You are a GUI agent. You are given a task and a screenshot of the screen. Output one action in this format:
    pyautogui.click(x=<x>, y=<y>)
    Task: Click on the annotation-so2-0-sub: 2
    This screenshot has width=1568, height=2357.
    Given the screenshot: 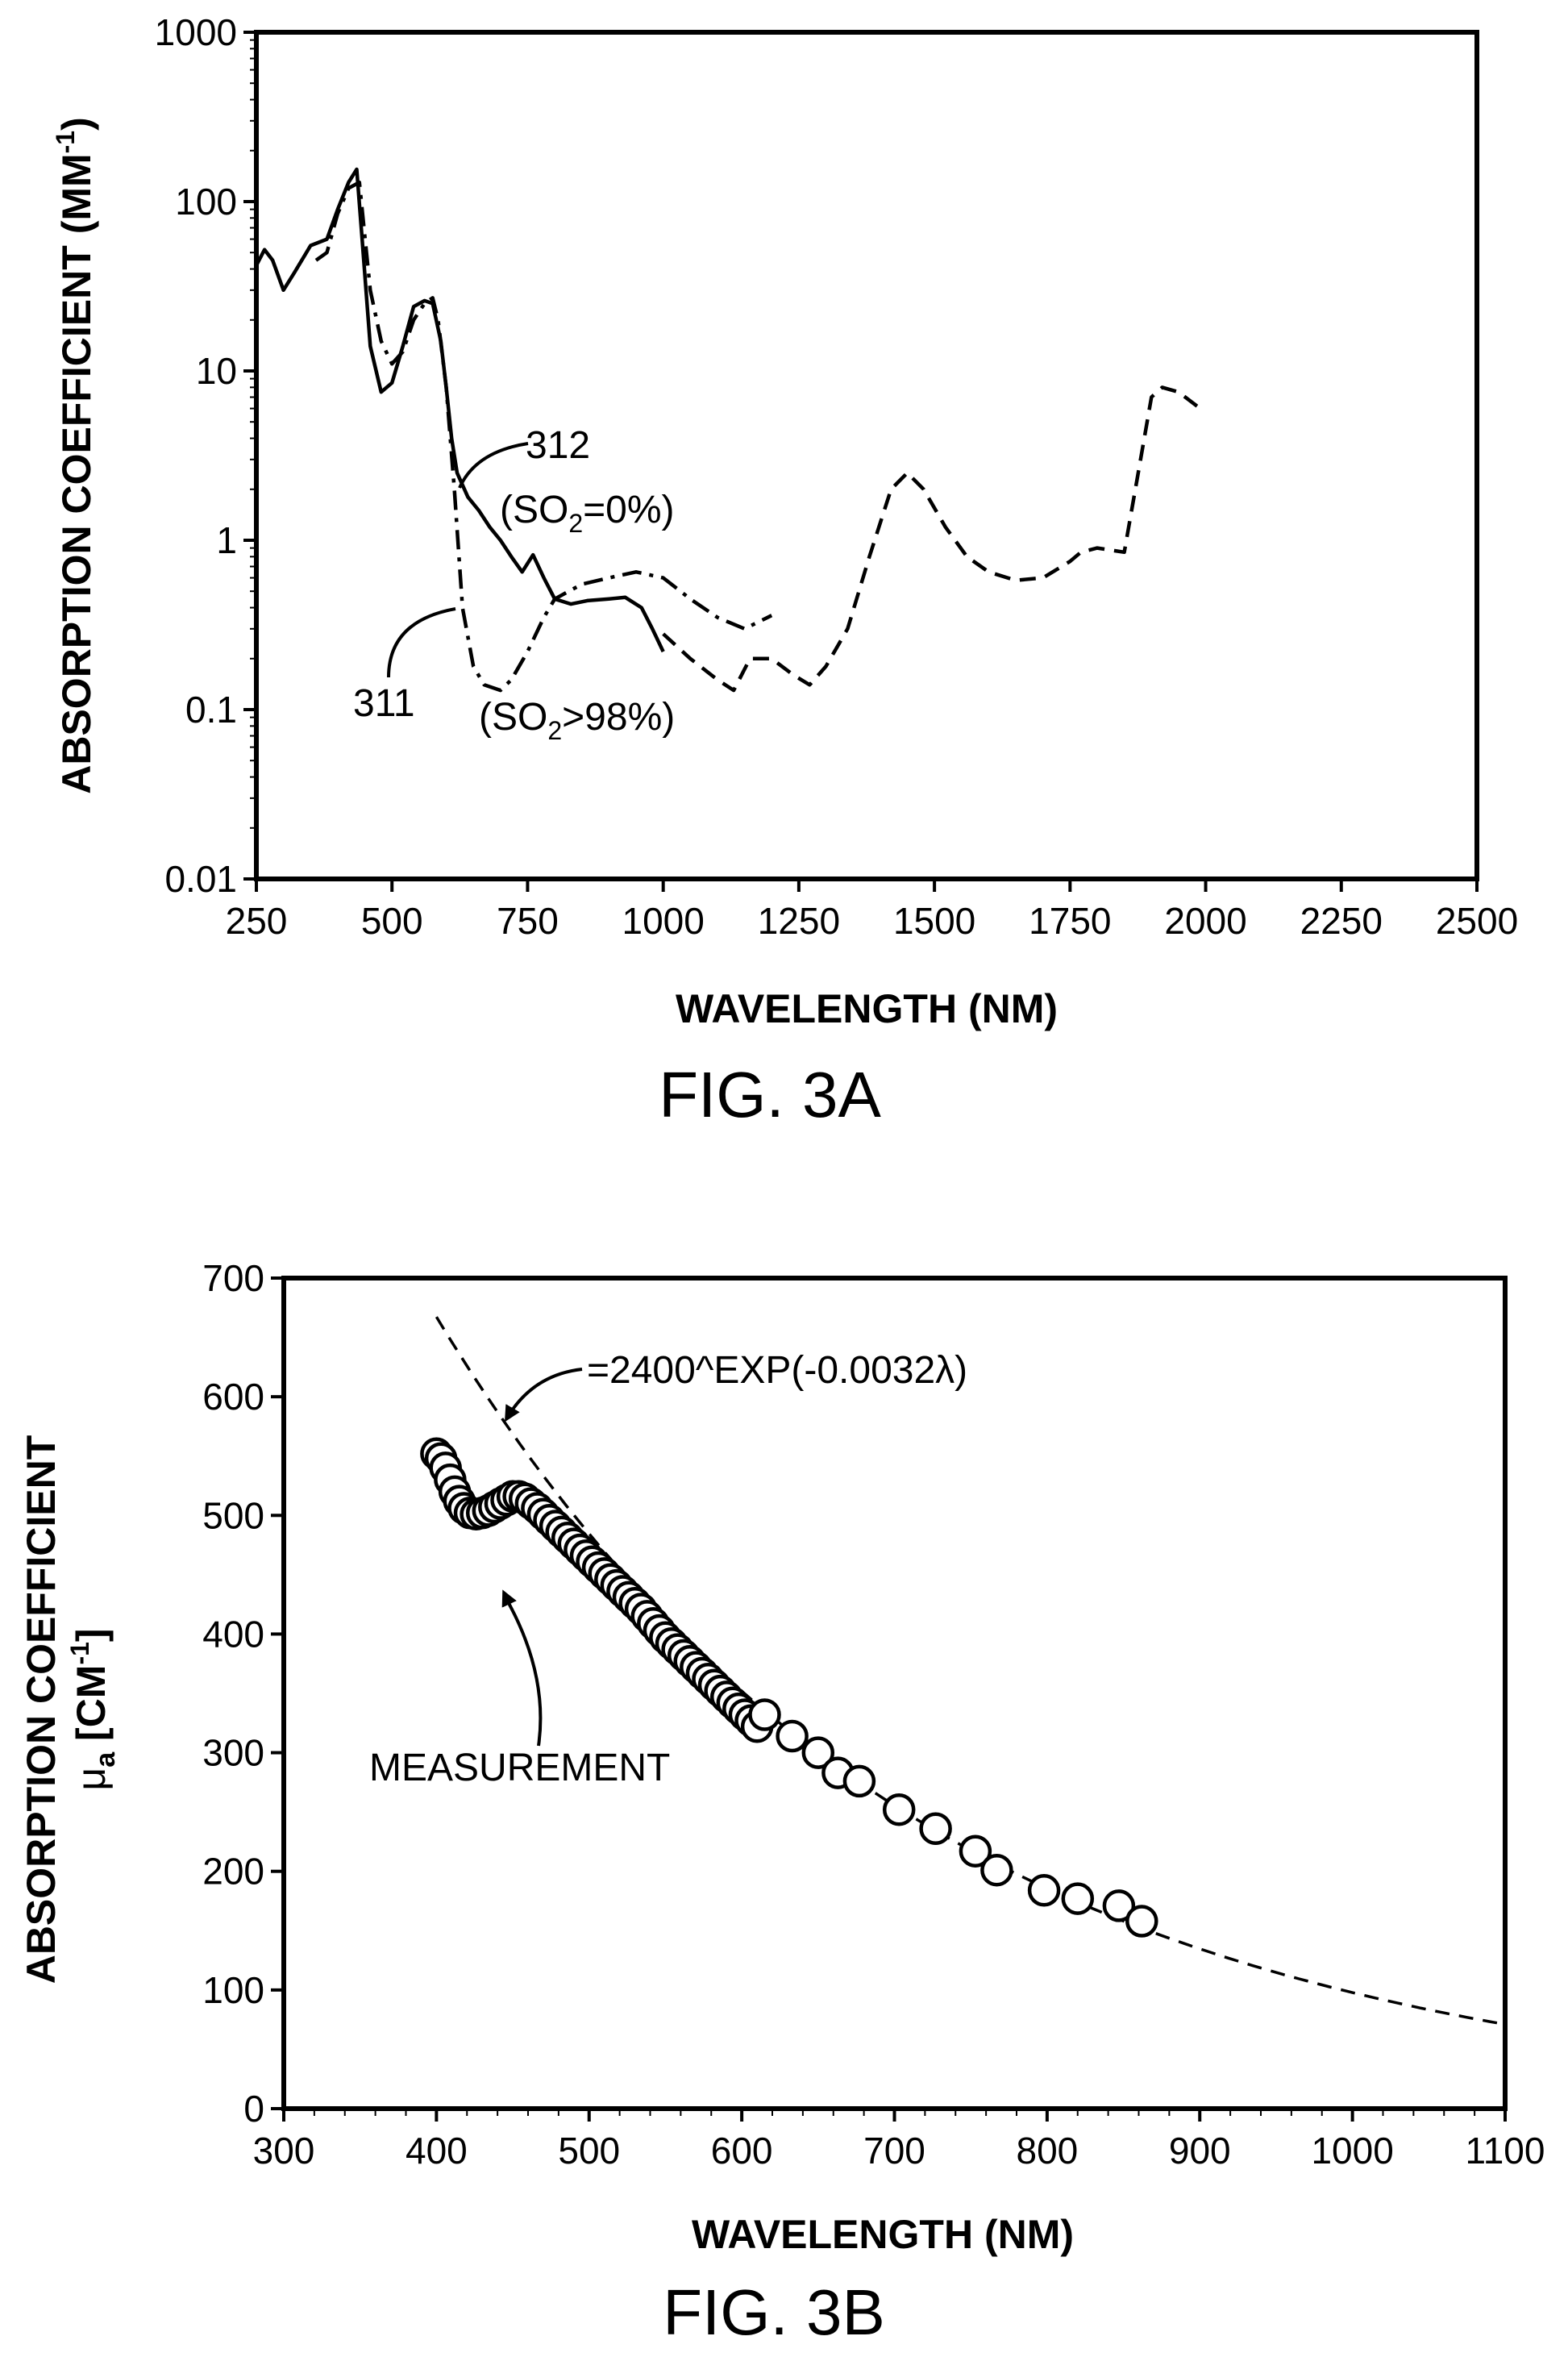 What is the action you would take?
    pyautogui.click(x=575, y=523)
    